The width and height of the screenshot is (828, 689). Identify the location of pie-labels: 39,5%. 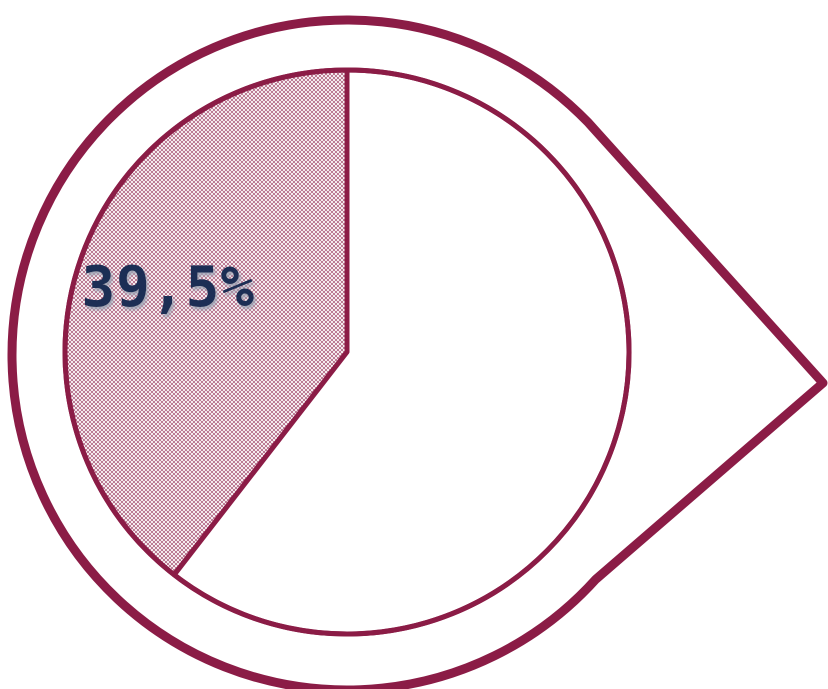
(168, 287).